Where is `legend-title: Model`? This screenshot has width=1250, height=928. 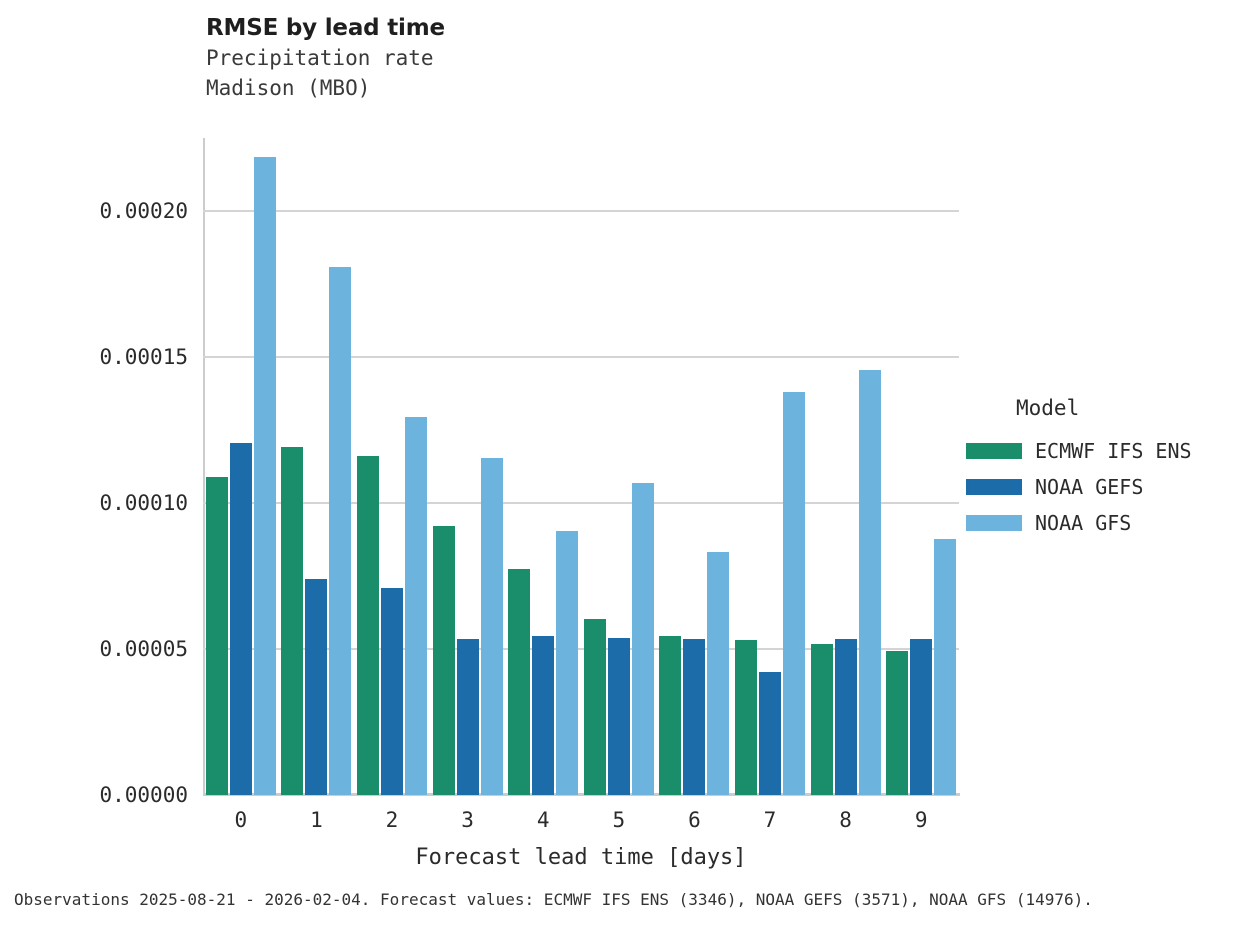 legend-title: Model is located at coordinates (1048, 408).